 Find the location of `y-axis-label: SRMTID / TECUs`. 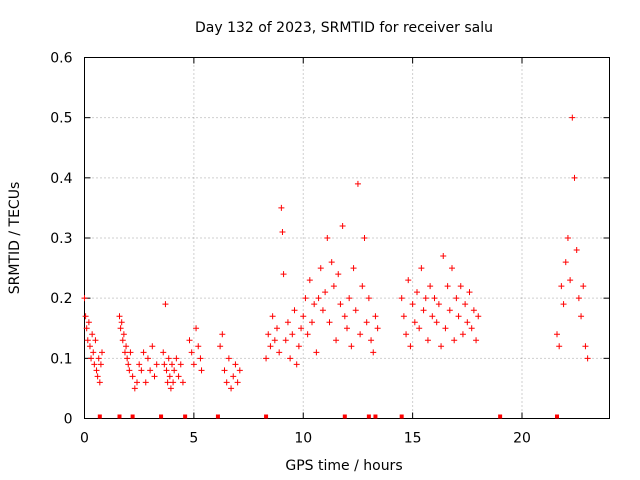

y-axis-label: SRMTID / TECUs is located at coordinates (15, 238).